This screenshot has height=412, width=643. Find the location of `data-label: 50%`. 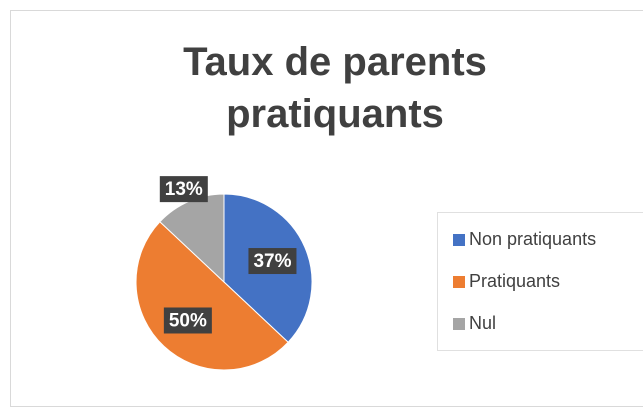

data-label: 50% is located at coordinates (188, 321).